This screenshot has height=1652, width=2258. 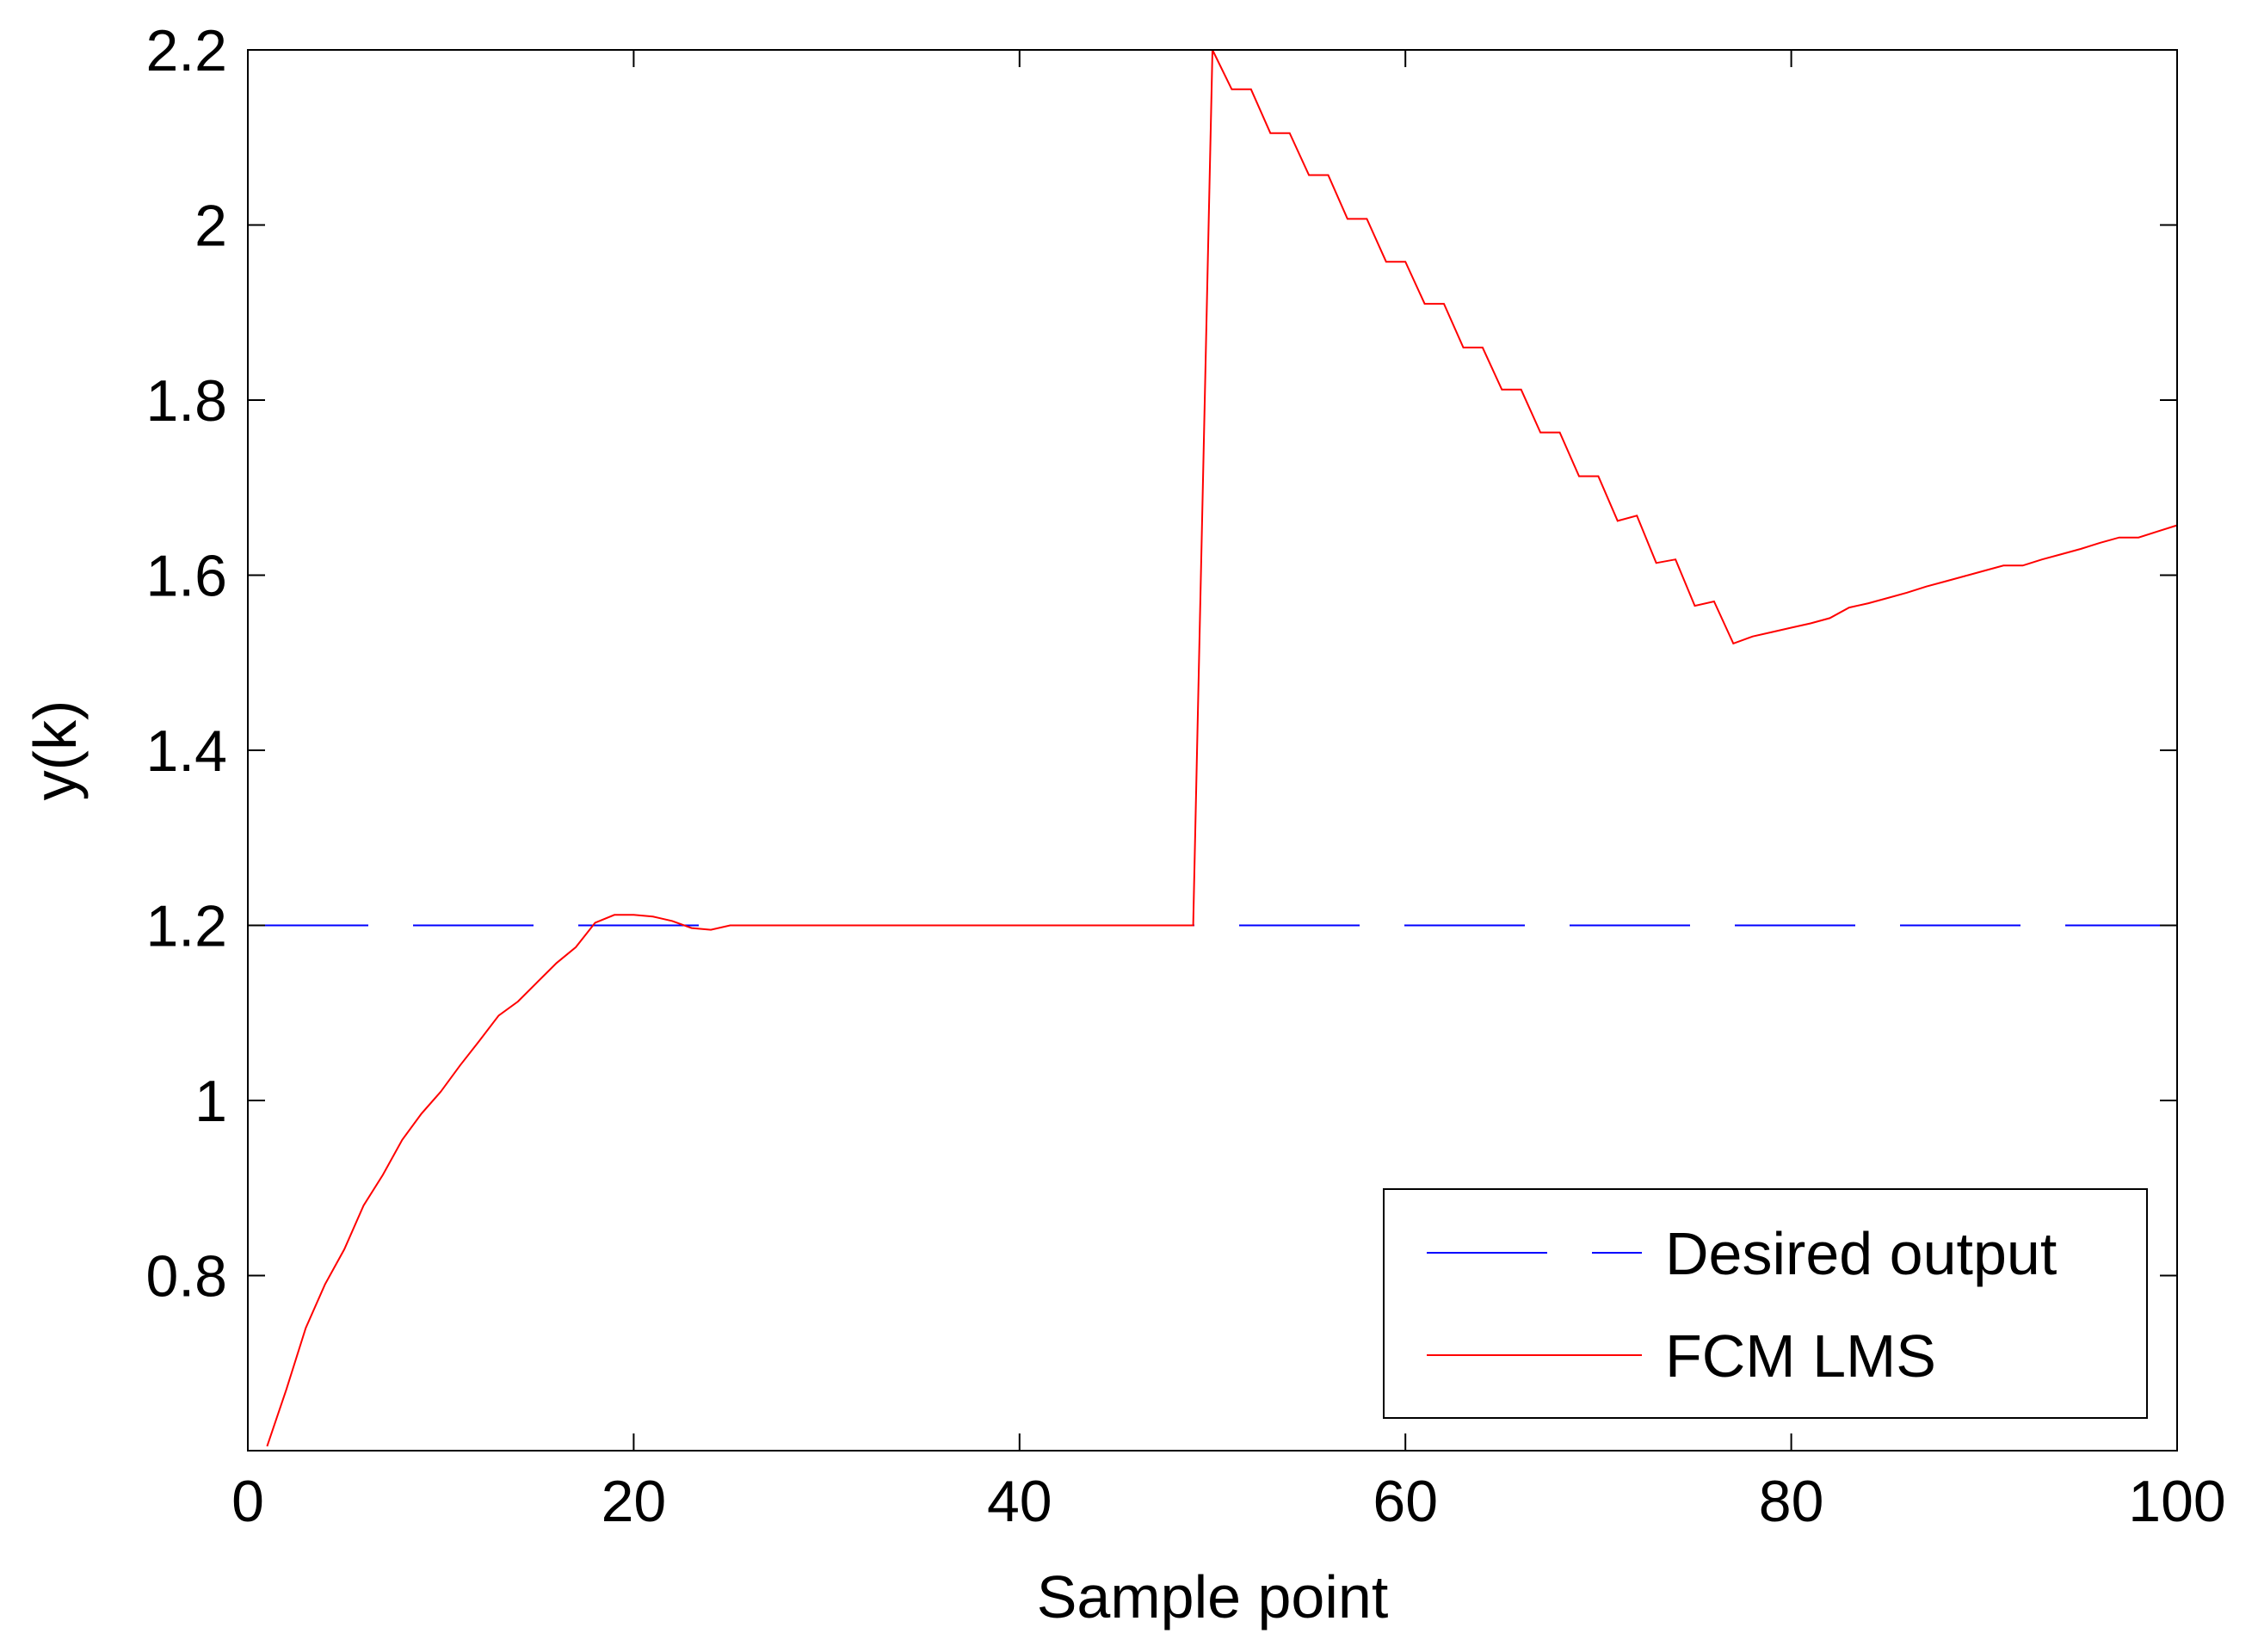 What do you see at coordinates (210, 1101) in the screenshot?
I see `y-tick-label: 1` at bounding box center [210, 1101].